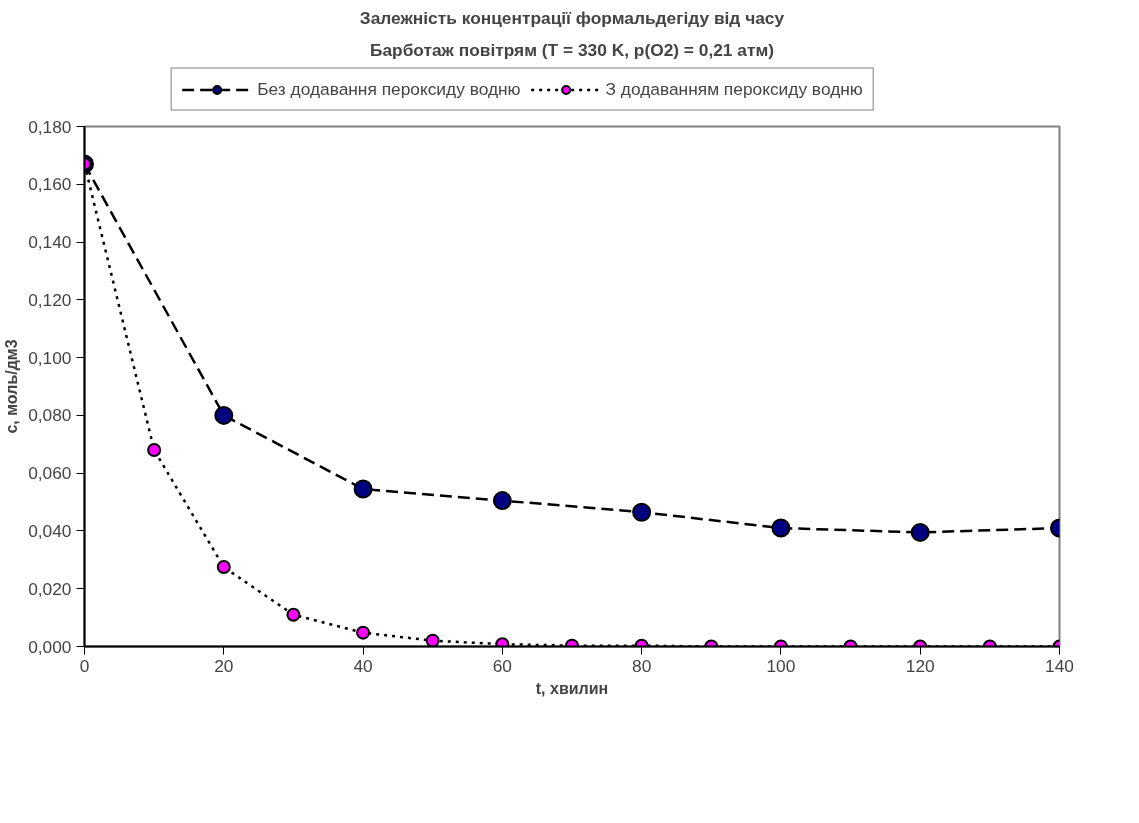 The width and height of the screenshot is (1139, 823). I want to click on x-tick-label: 40, so click(363, 665).